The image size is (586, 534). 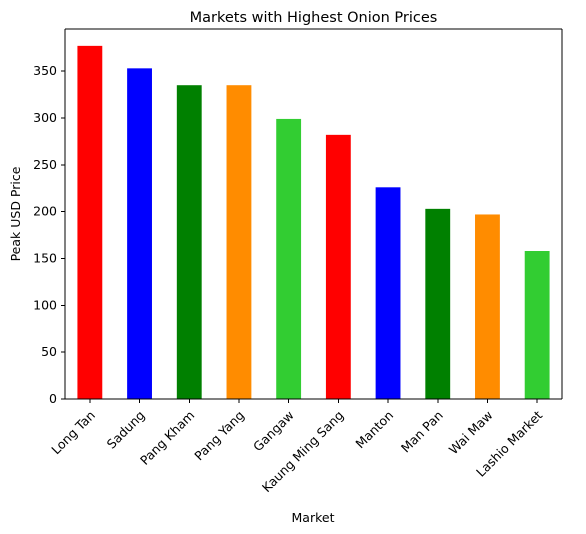 I want to click on x-tick-label: Wai Maw, so click(x=471, y=433).